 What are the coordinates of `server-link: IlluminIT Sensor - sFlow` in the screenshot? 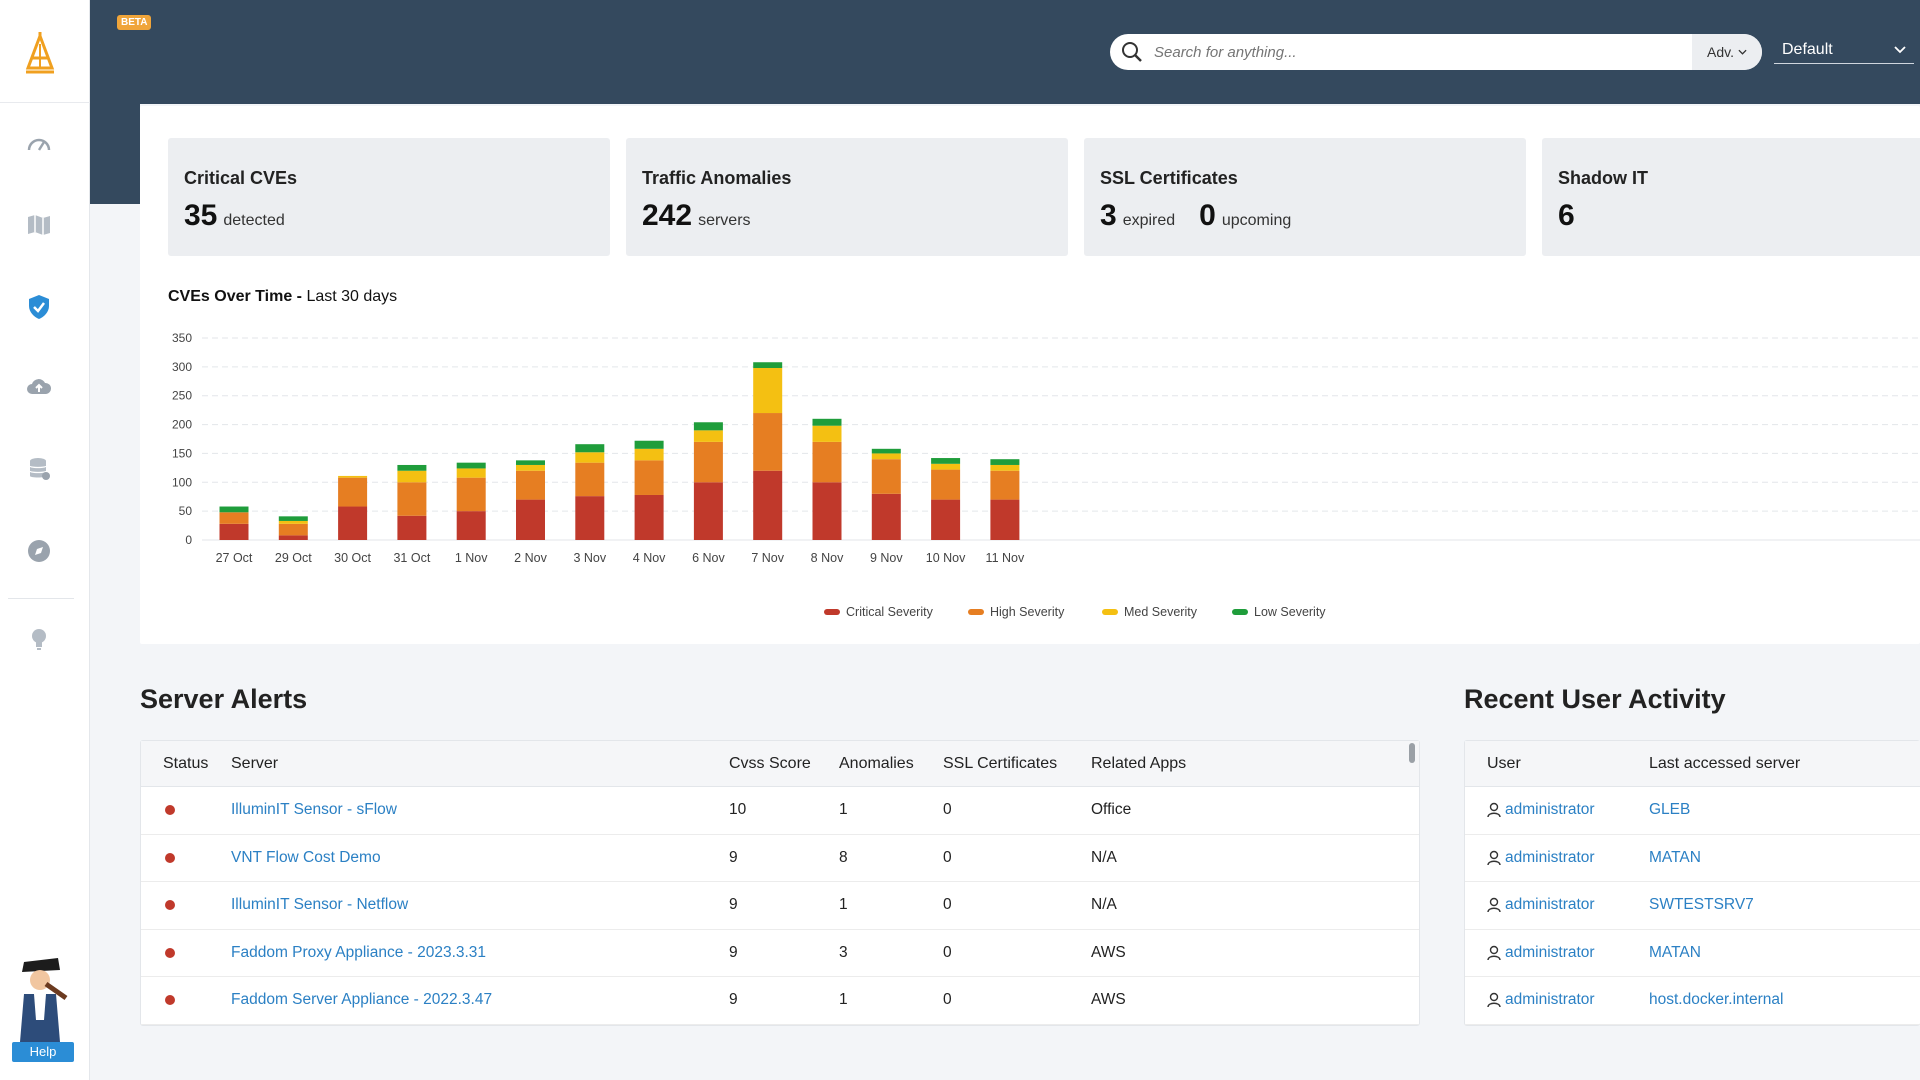 It's located at (314, 810).